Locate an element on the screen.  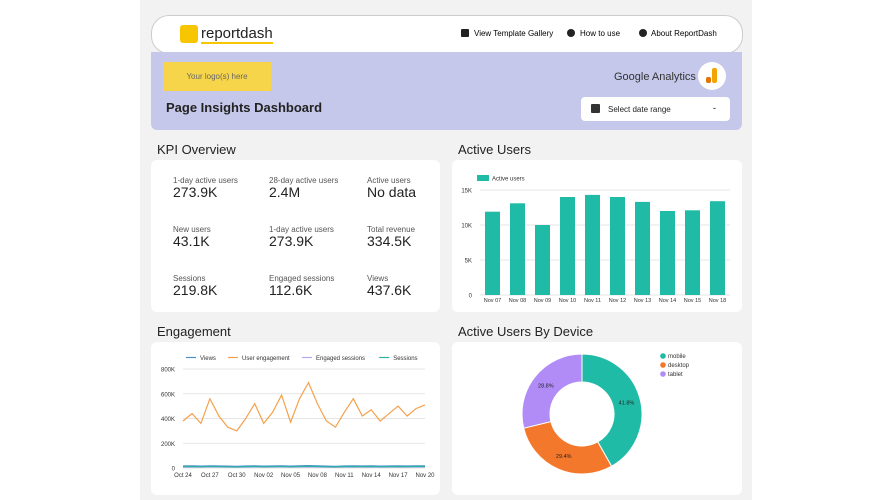
x-tick-label: Oct 24 is located at coordinates (183, 476).